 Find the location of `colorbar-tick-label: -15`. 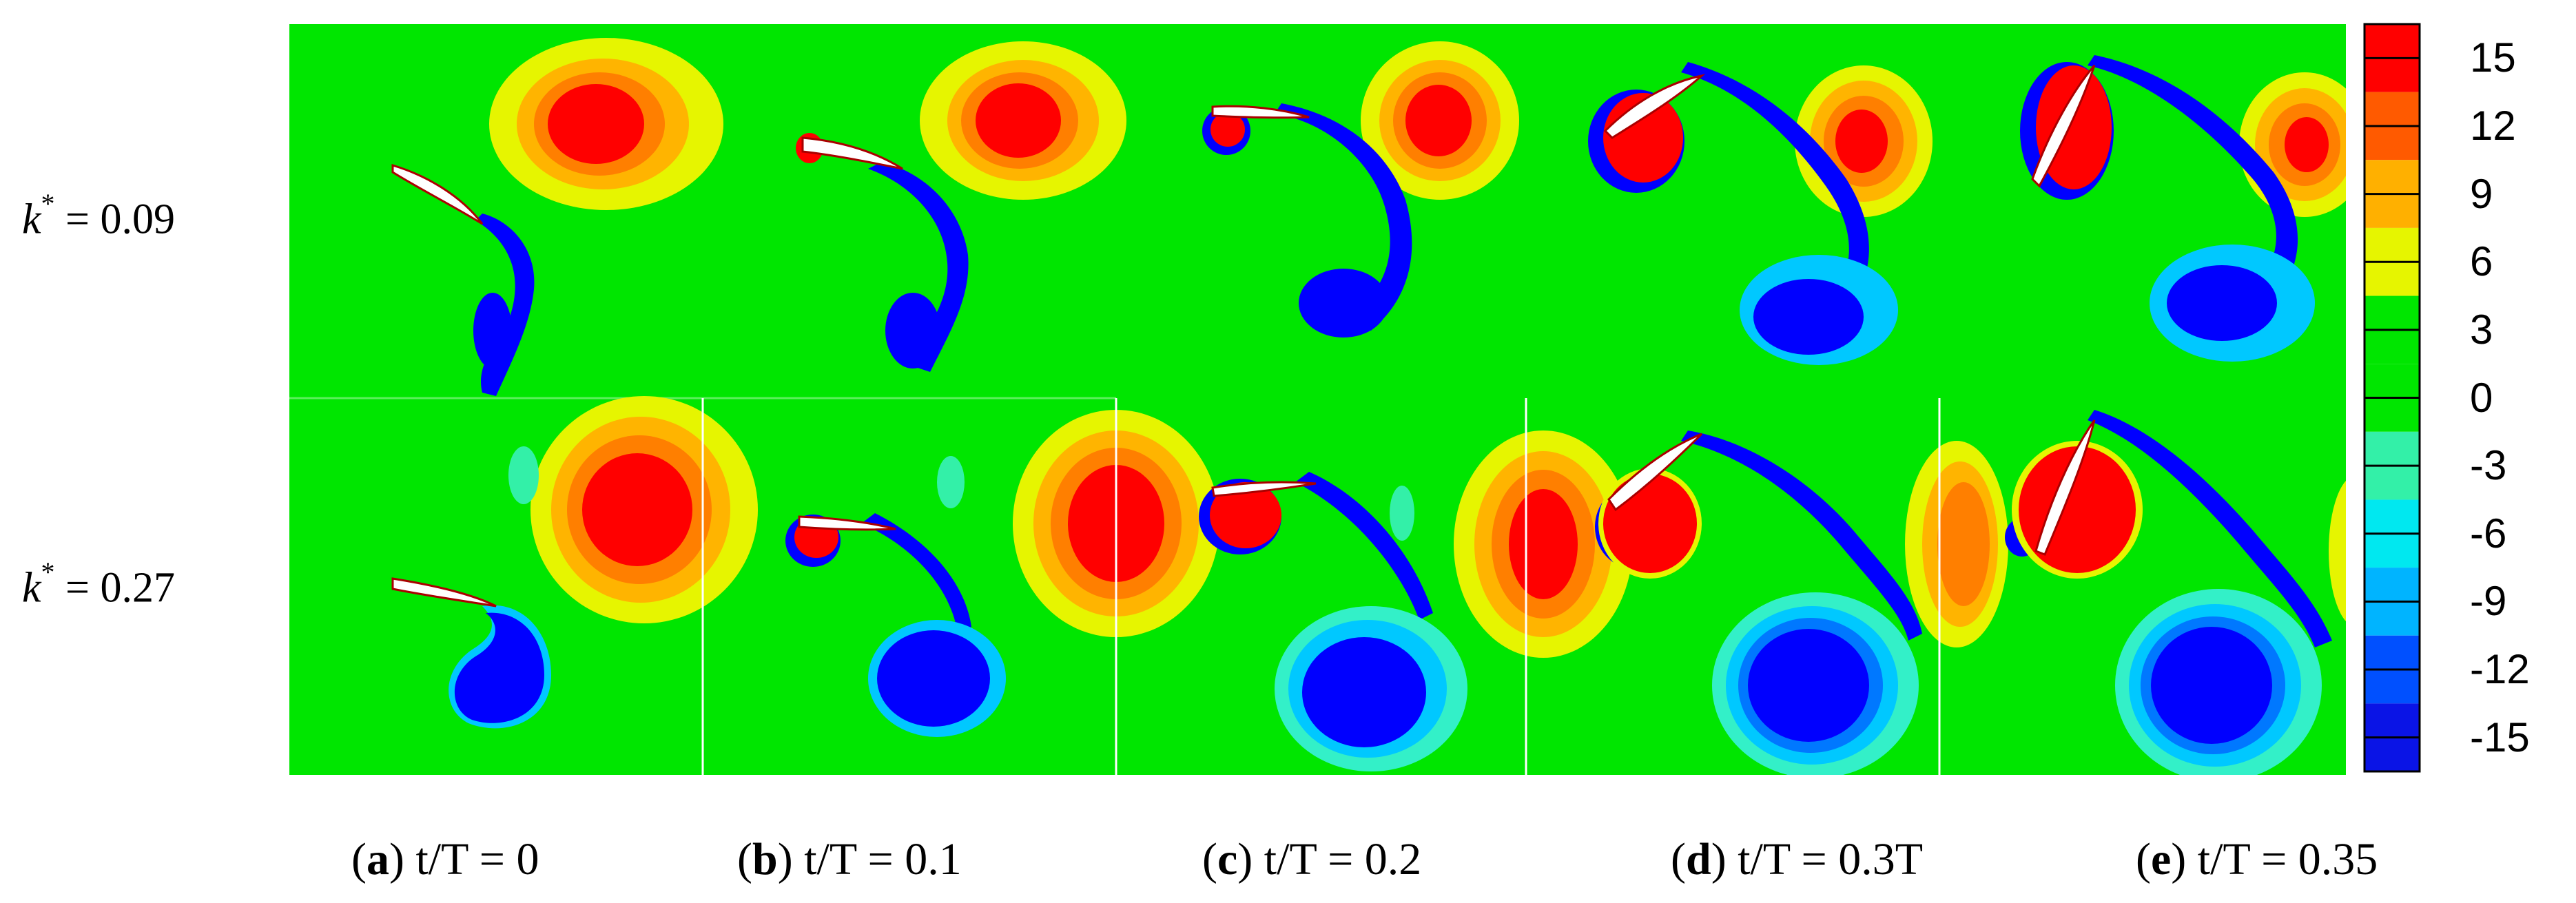

colorbar-tick-label: -15 is located at coordinates (2500, 737).